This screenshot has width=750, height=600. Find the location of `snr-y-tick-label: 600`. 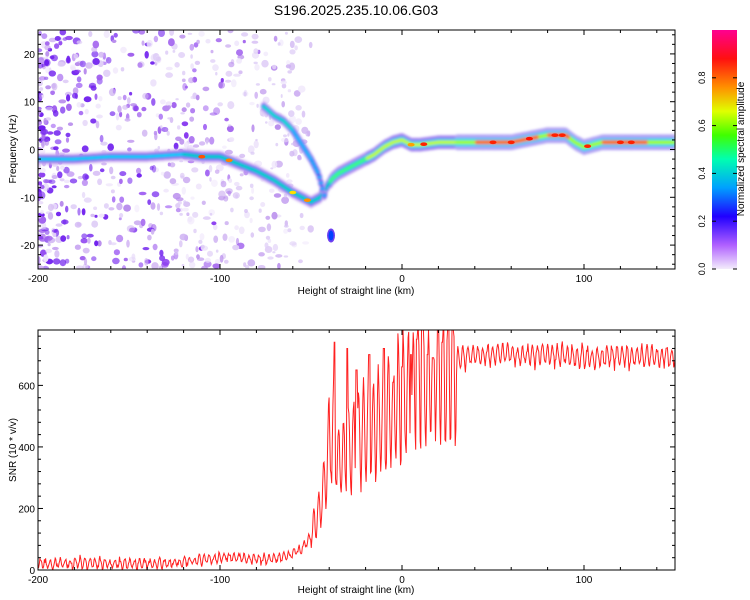

snr-y-tick-label: 600 is located at coordinates (26, 386).